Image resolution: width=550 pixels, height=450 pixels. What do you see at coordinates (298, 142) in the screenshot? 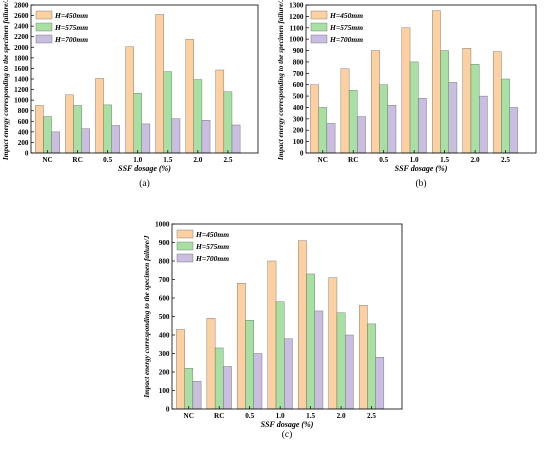
I see `y-tick-label: 100` at bounding box center [298, 142].